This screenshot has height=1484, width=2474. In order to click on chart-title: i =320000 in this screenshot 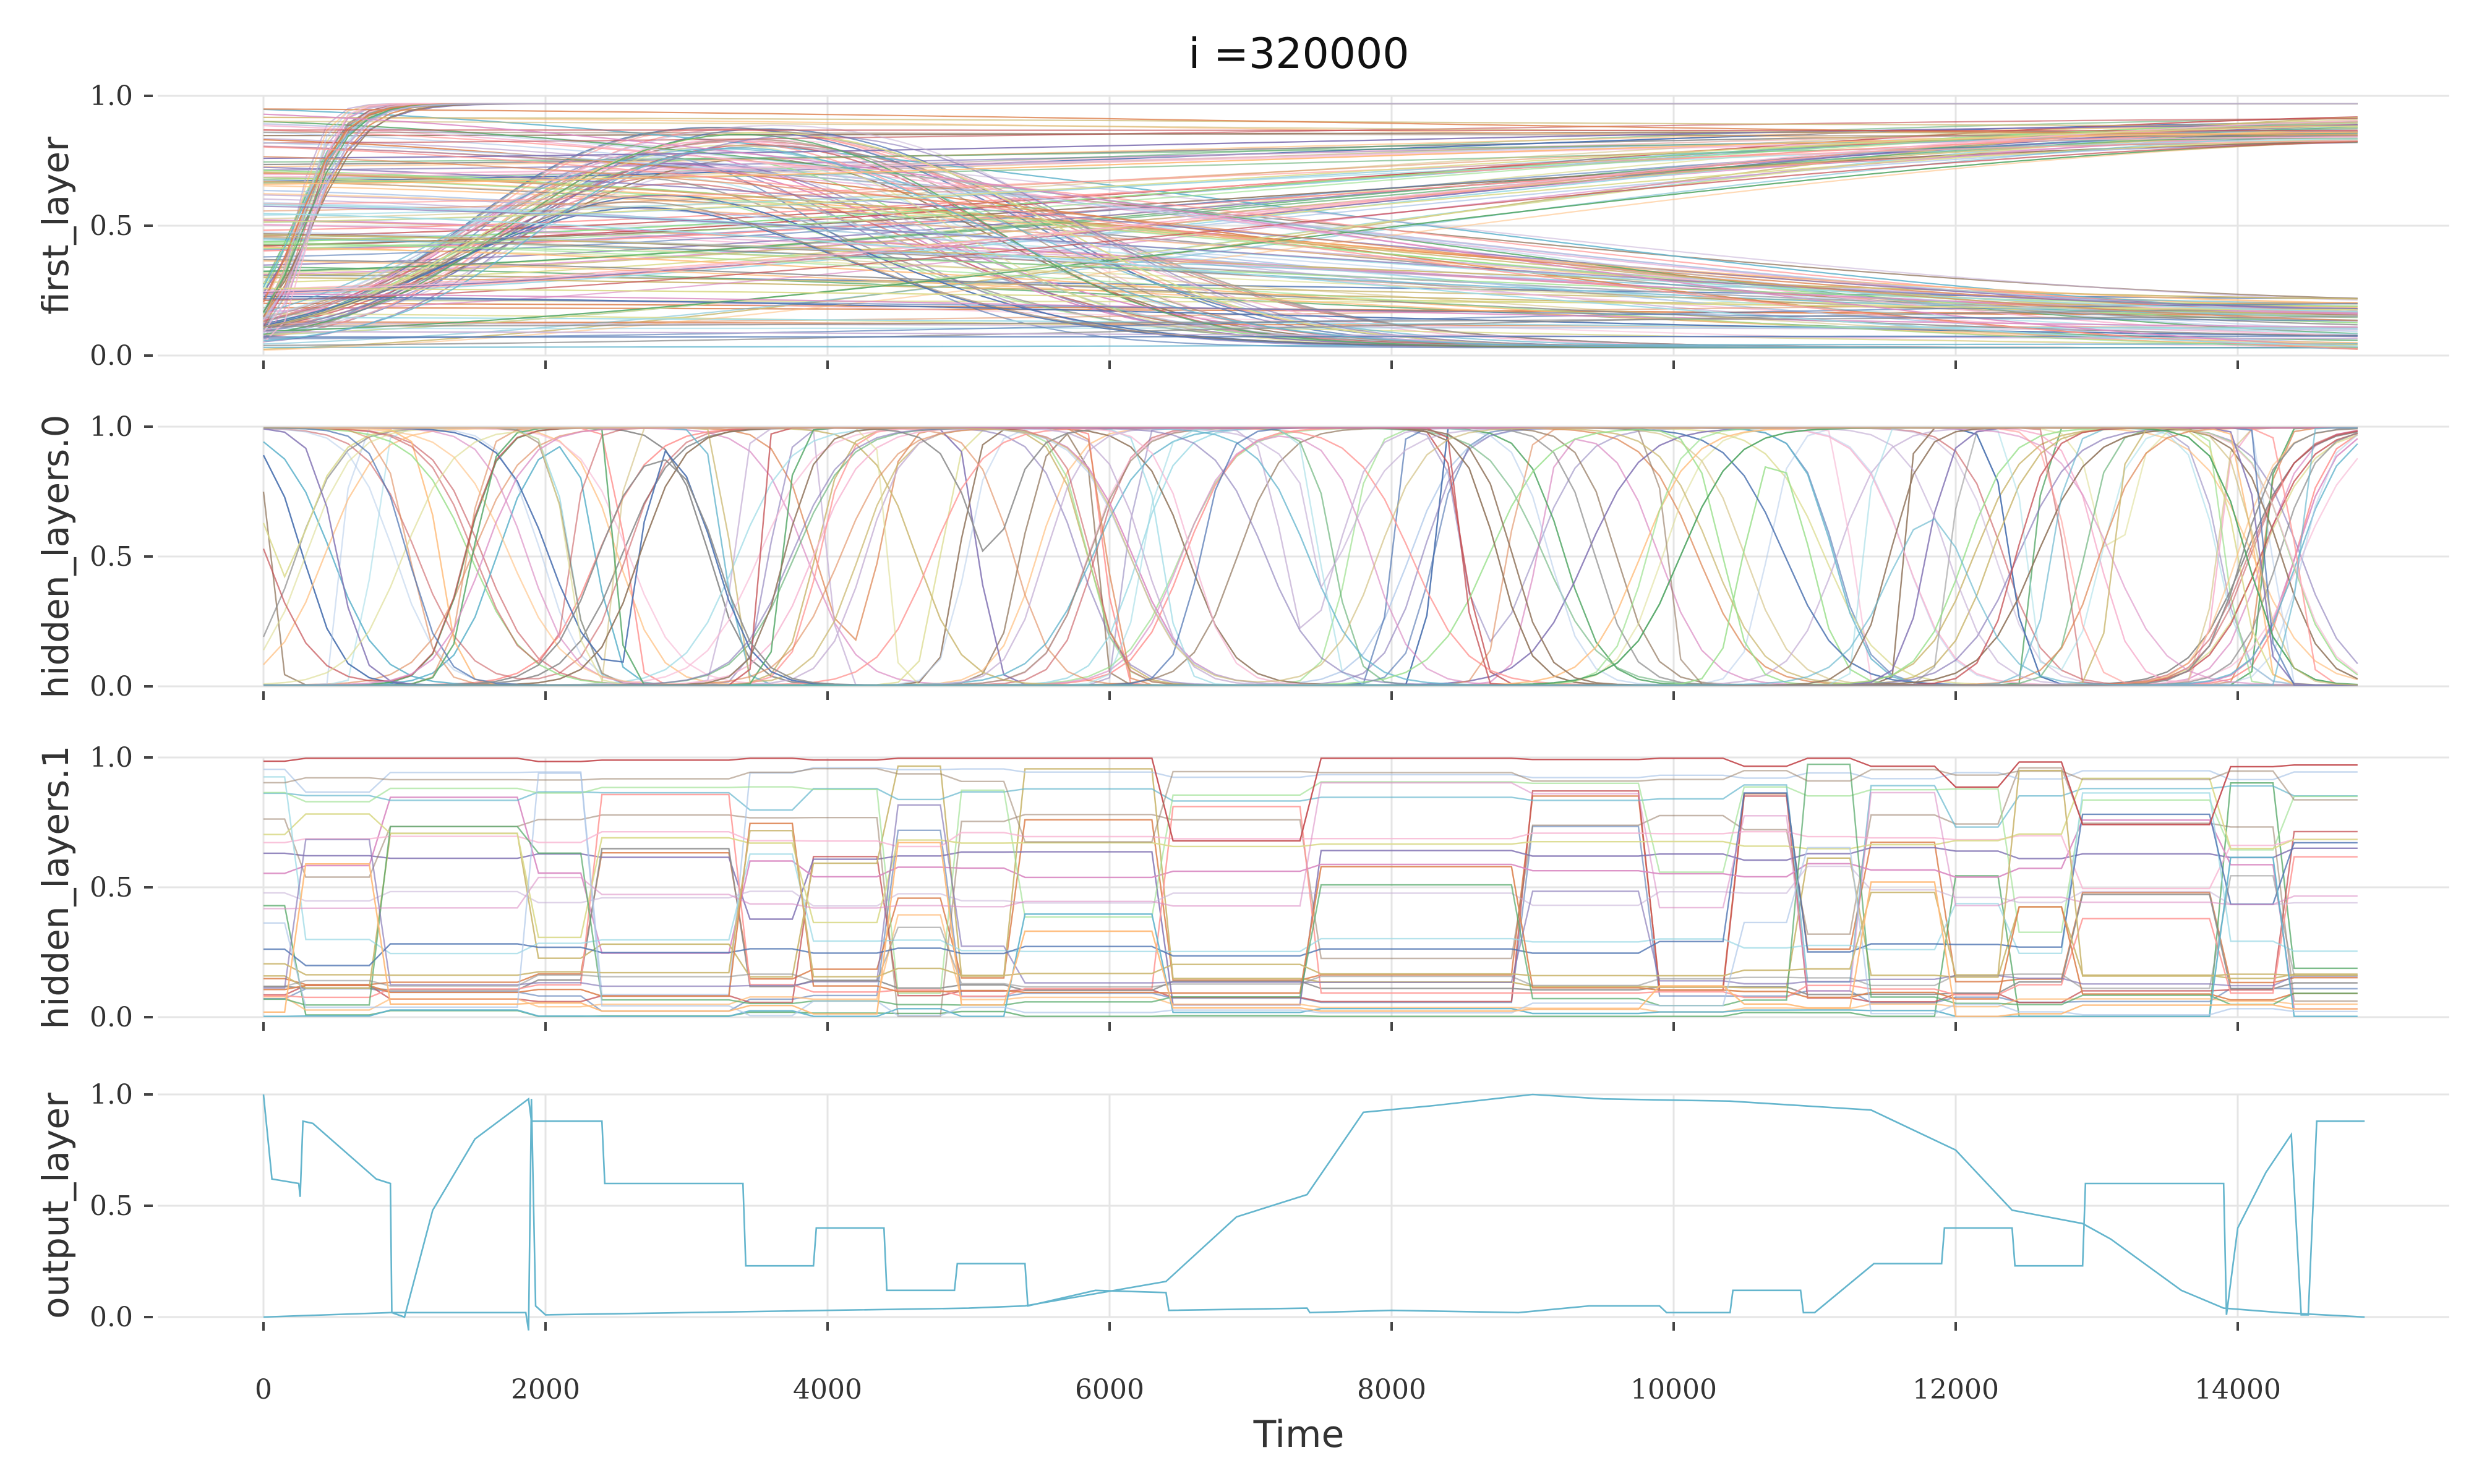, I will do `click(1299, 54)`.